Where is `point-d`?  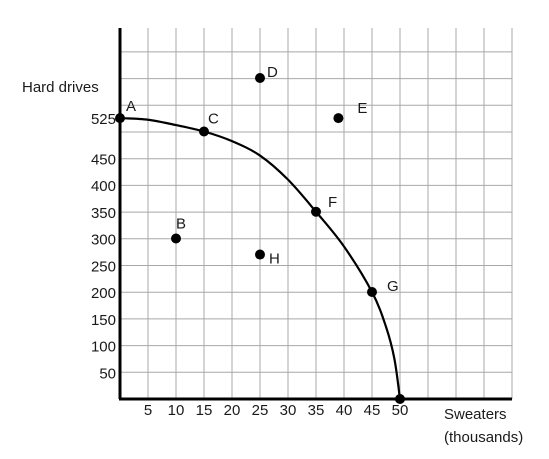 point-d is located at coordinates (260, 78).